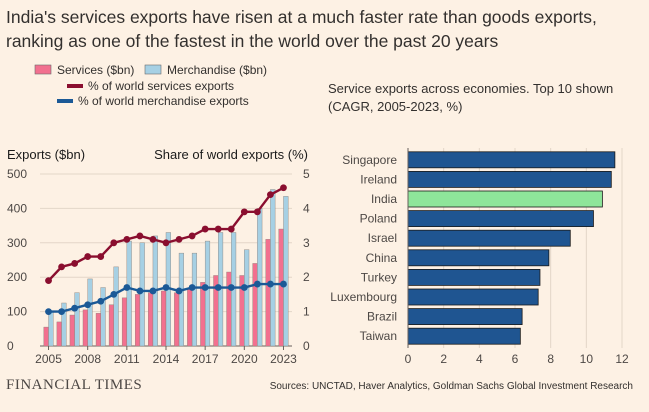 The height and width of the screenshot is (412, 649). Describe the element at coordinates (408, 359) in the screenshot. I see `x-tick-label: 0` at that location.